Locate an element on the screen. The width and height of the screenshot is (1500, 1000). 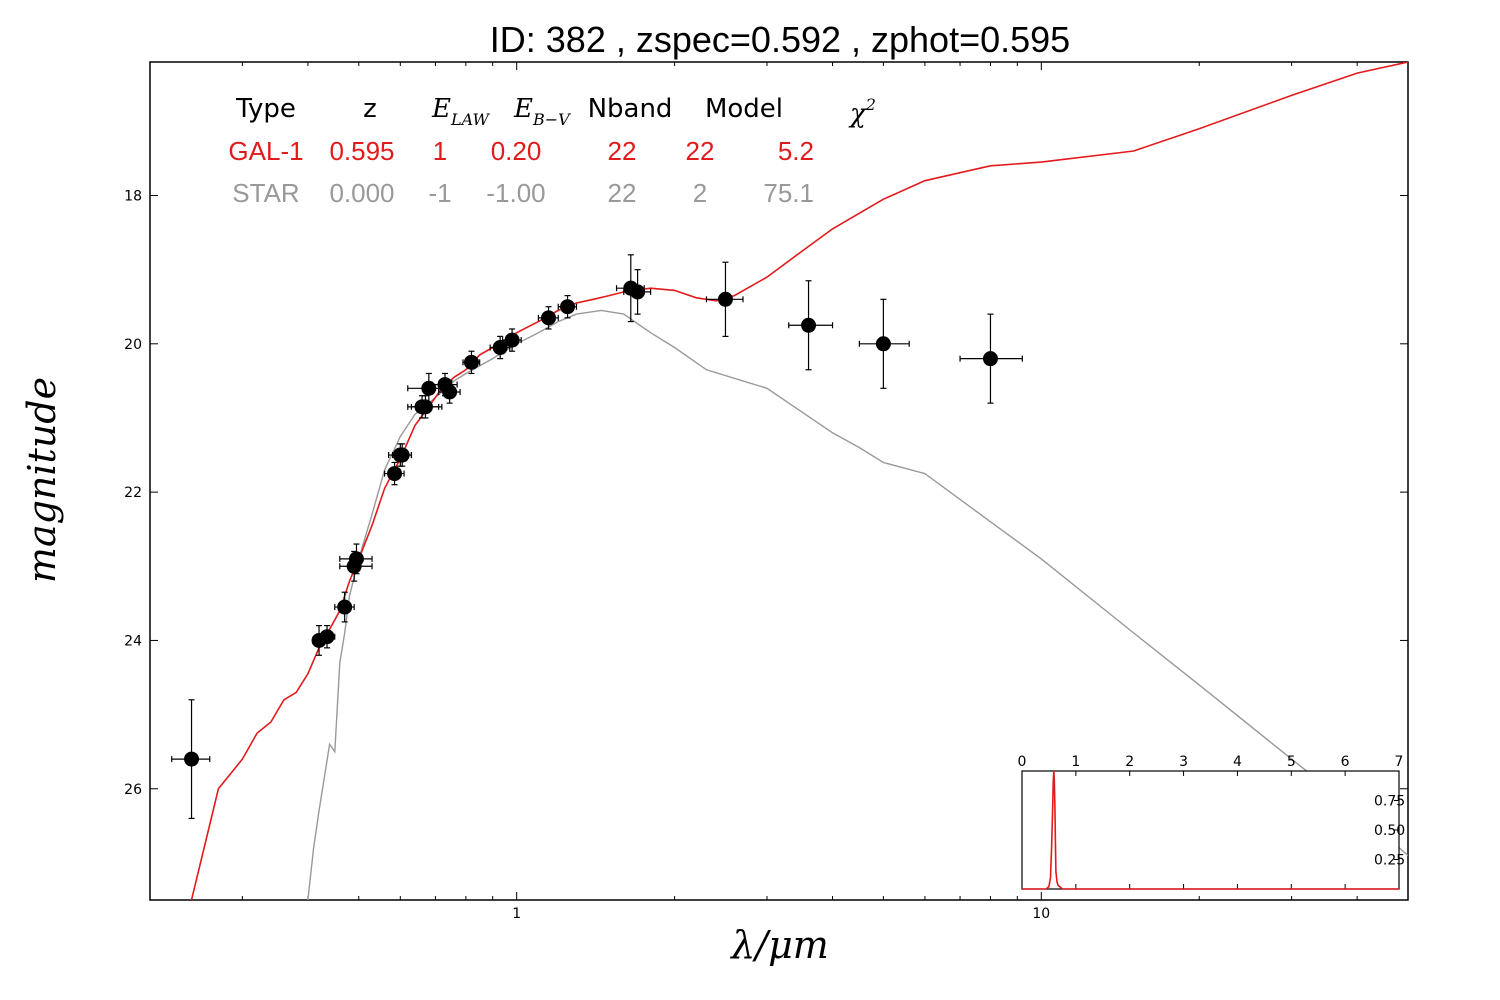
x-axis-label: λ/μm is located at coordinates (779, 945).